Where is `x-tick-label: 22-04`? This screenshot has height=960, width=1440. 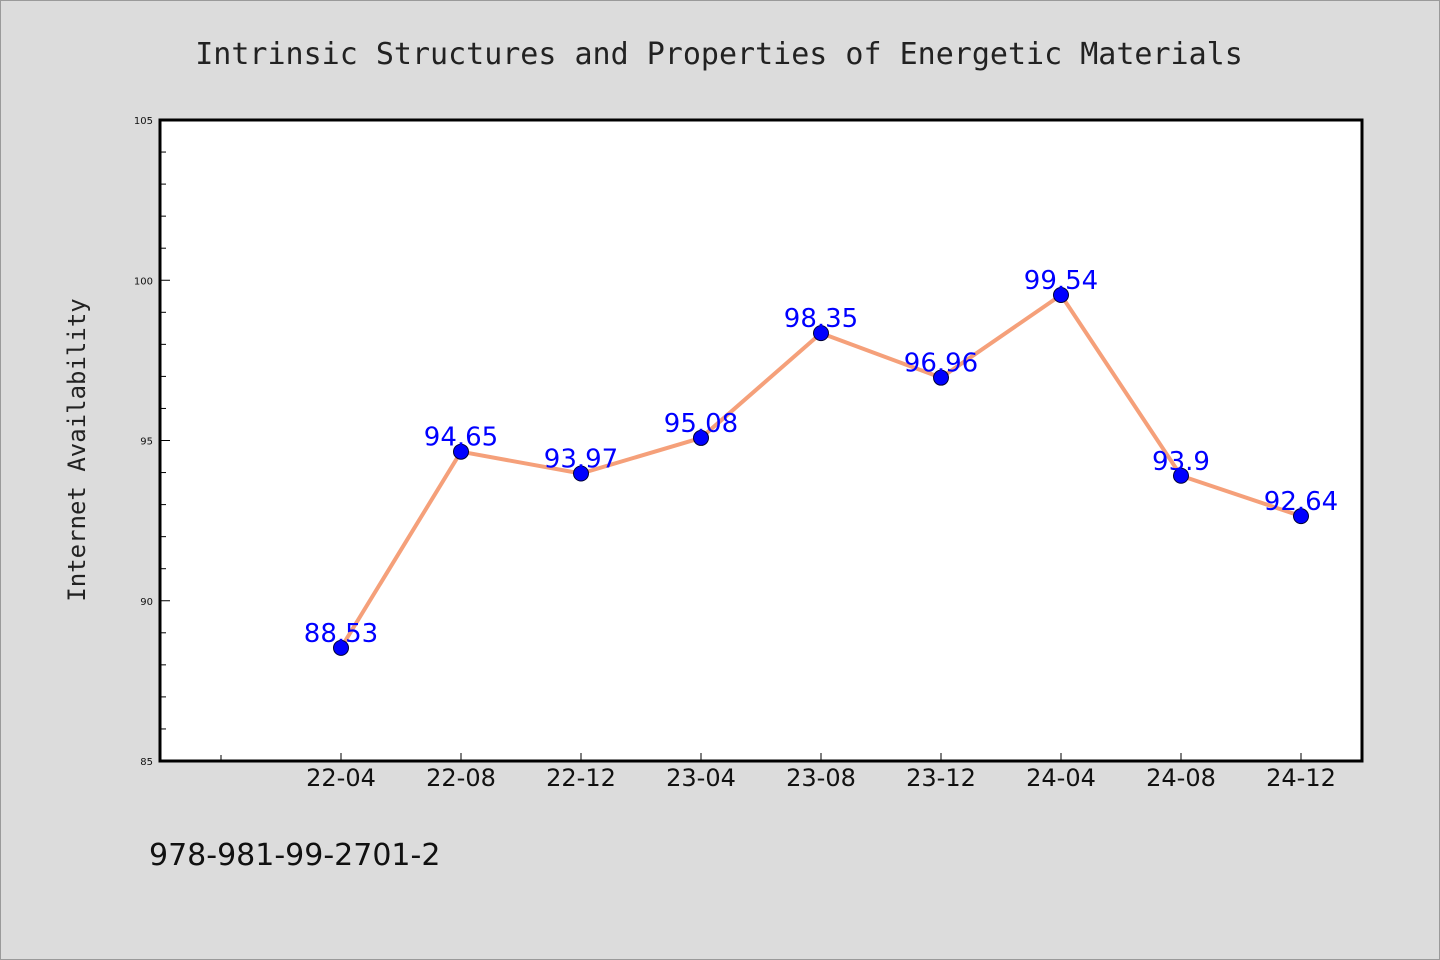 x-tick-label: 22-04 is located at coordinates (341, 778).